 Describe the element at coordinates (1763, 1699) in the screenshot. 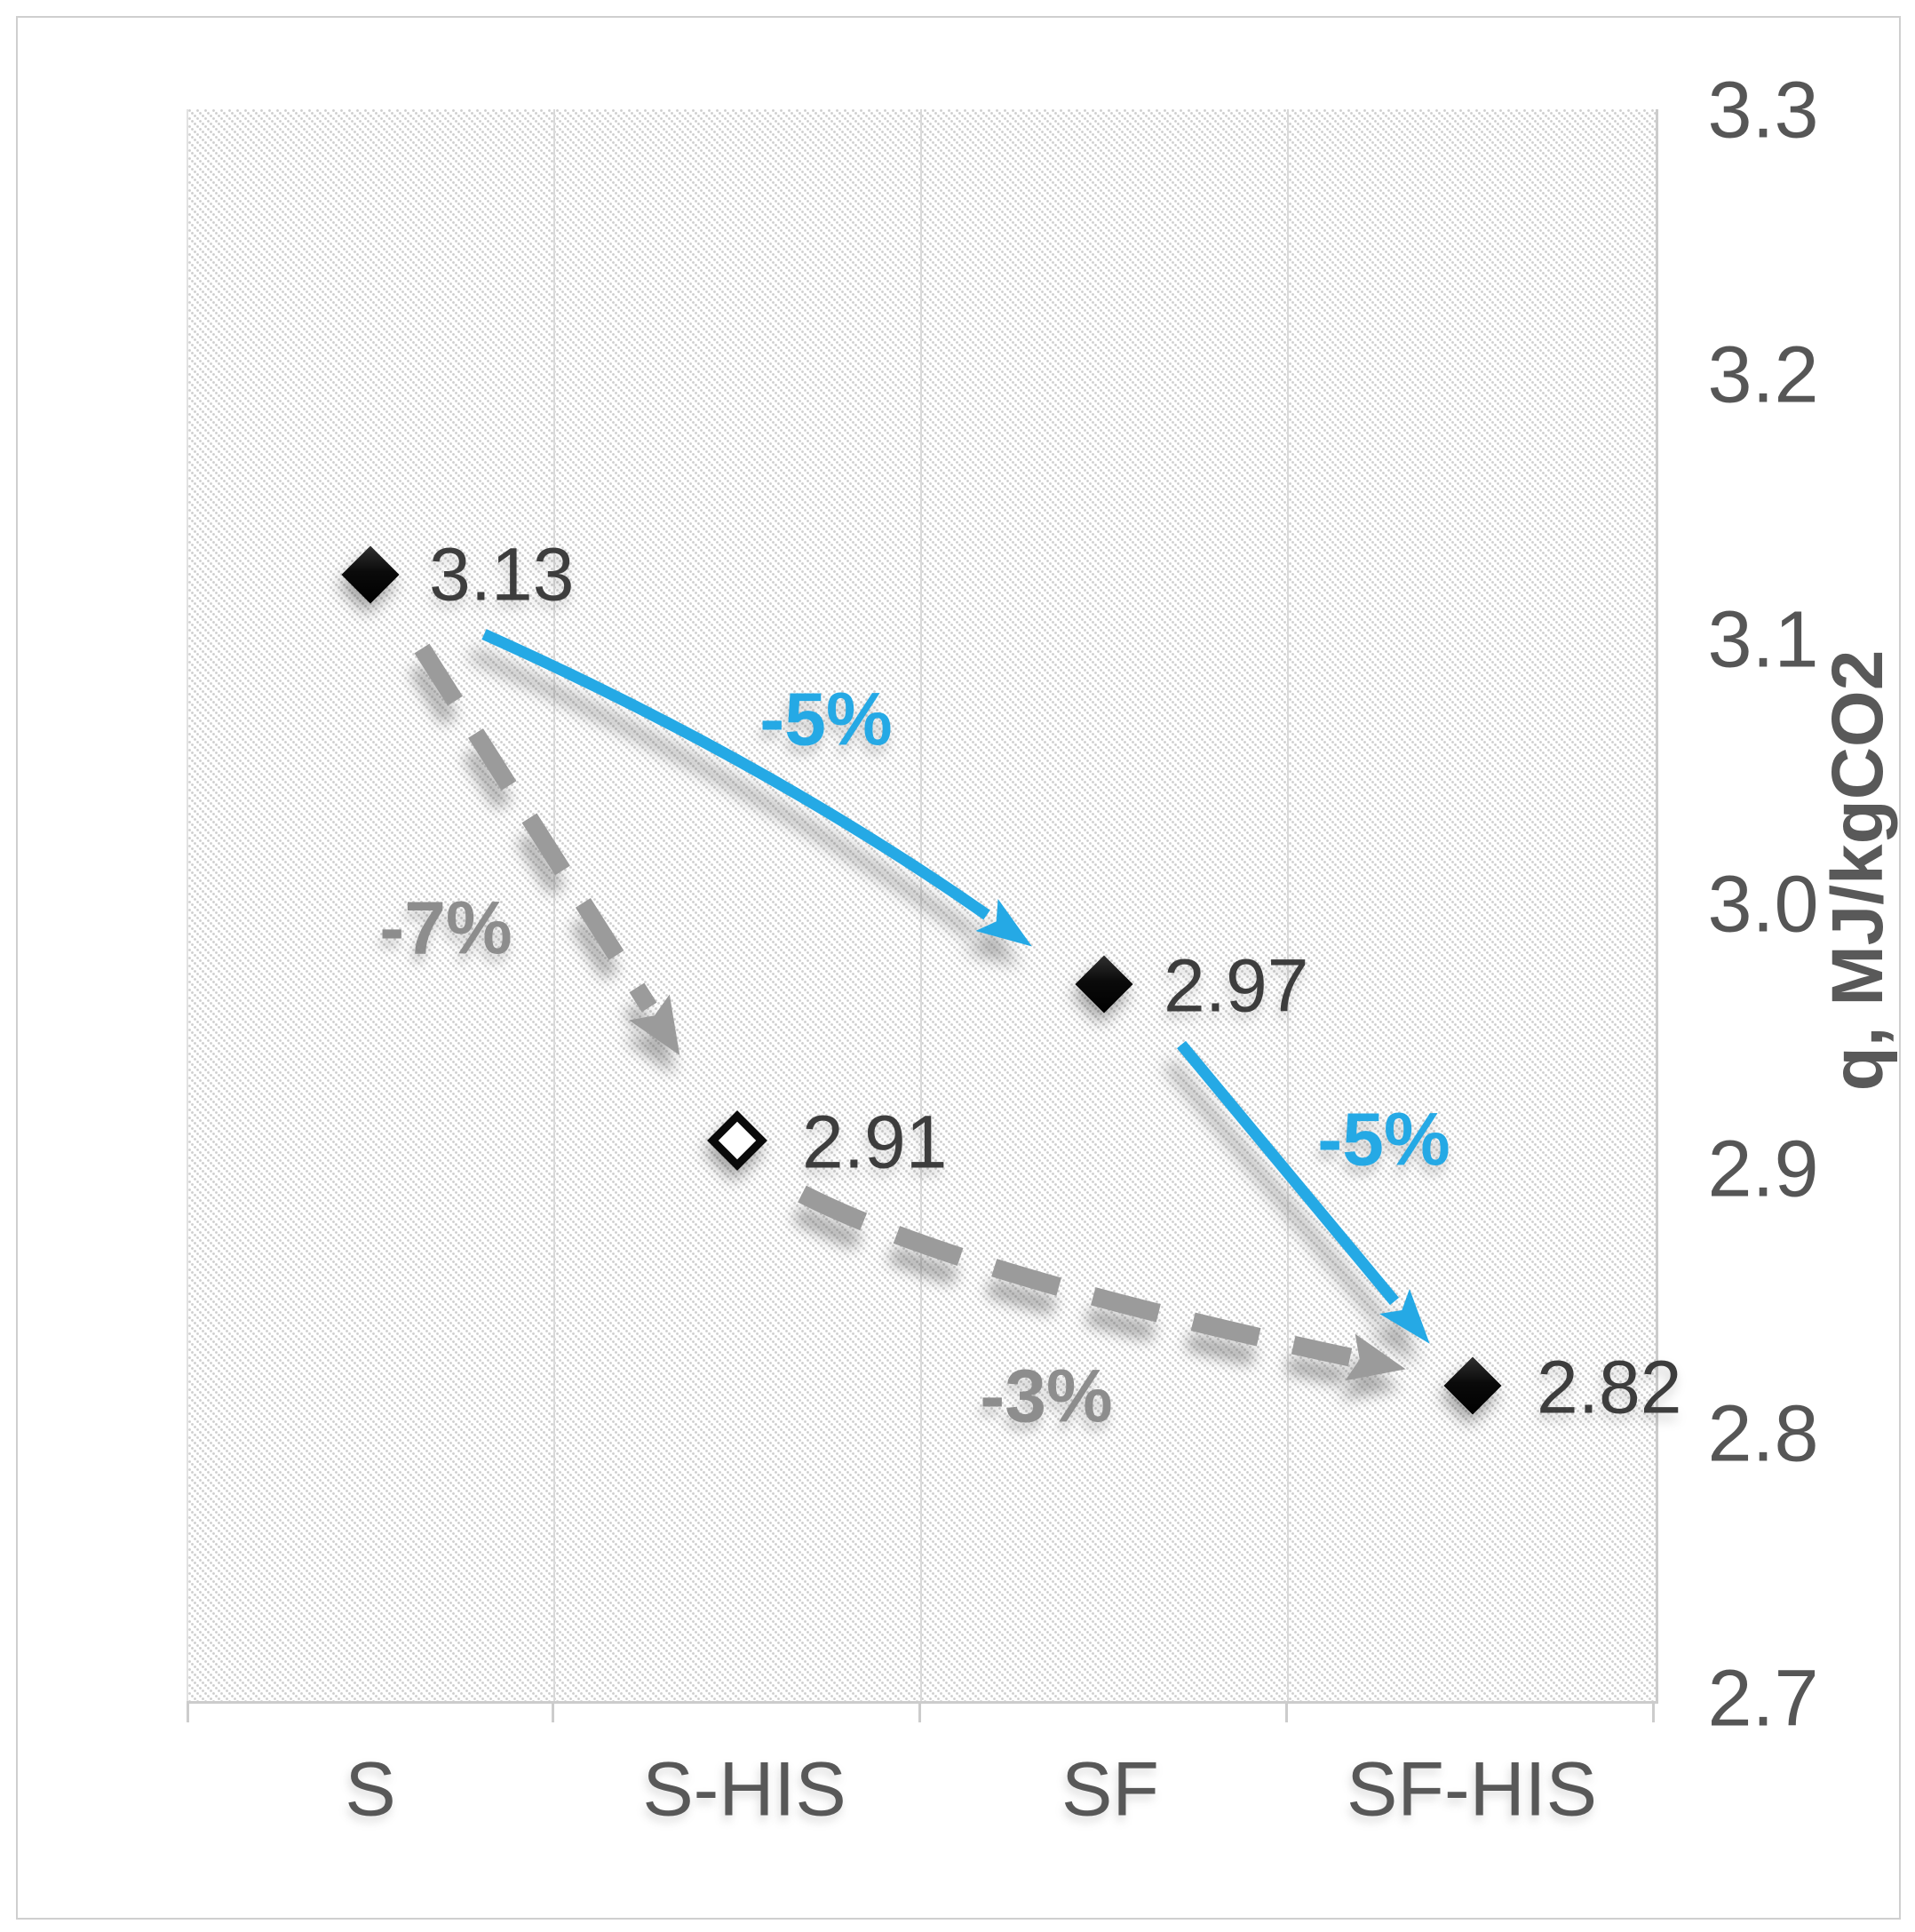

I see `y-tick-label-2-7: 2.7` at that location.